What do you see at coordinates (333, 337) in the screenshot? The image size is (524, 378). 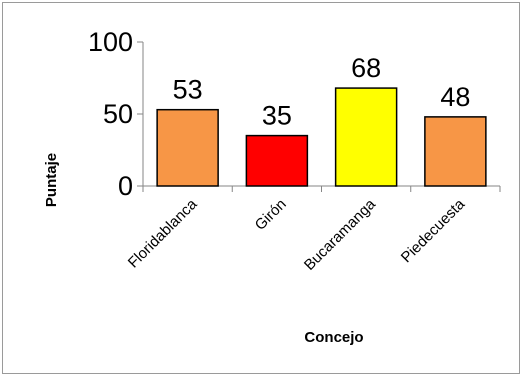 I see `x-axis-label: Concejo` at bounding box center [333, 337].